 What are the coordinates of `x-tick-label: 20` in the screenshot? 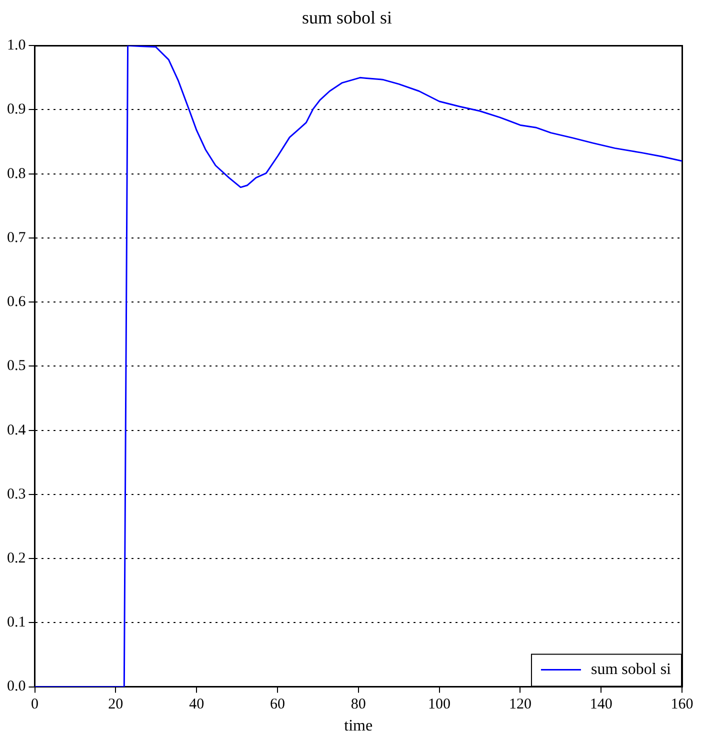 It's located at (116, 704).